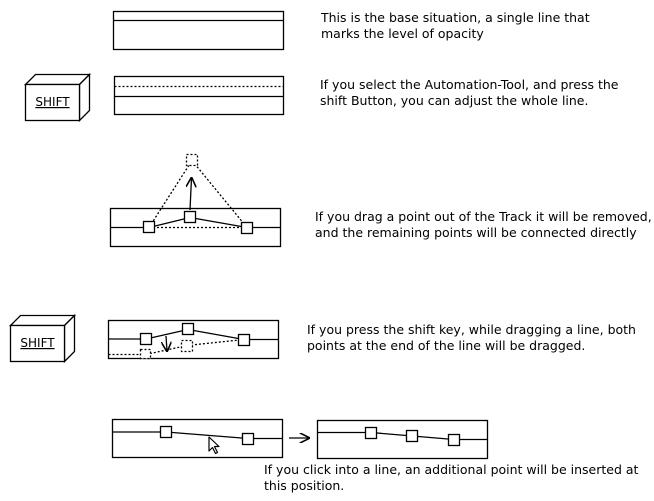 The height and width of the screenshot is (501, 654). What do you see at coordinates (197, 438) in the screenshot?
I see `track-before-insert` at bounding box center [197, 438].